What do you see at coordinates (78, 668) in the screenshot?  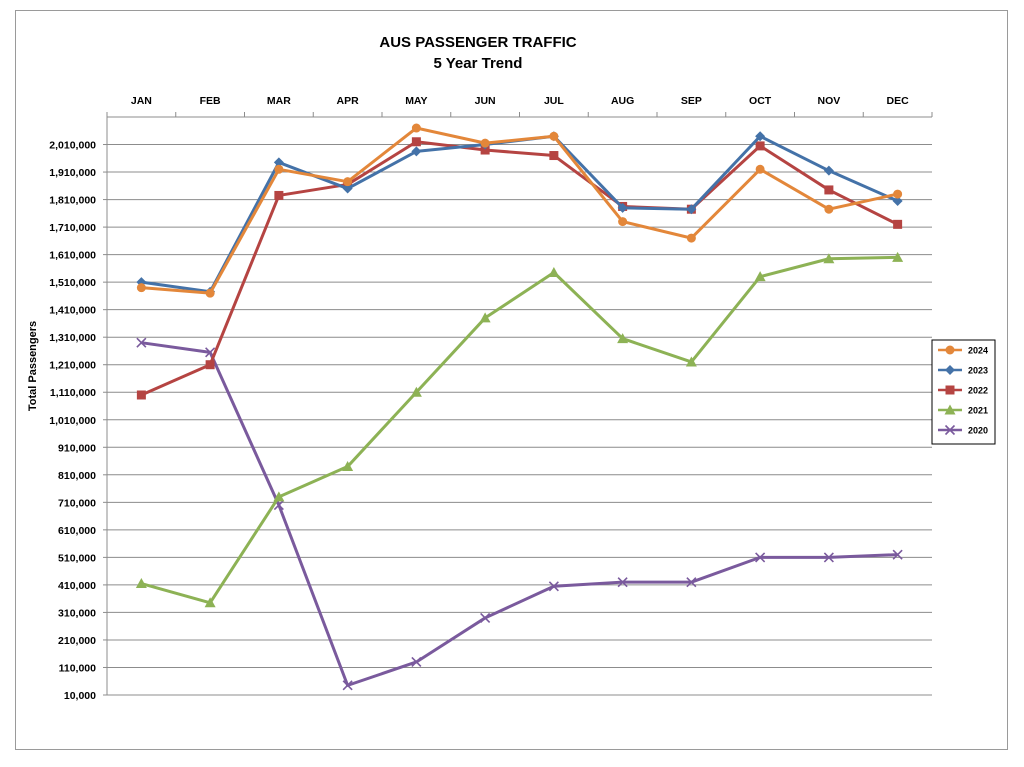 I see `y-tick-label: 110,000` at bounding box center [78, 668].